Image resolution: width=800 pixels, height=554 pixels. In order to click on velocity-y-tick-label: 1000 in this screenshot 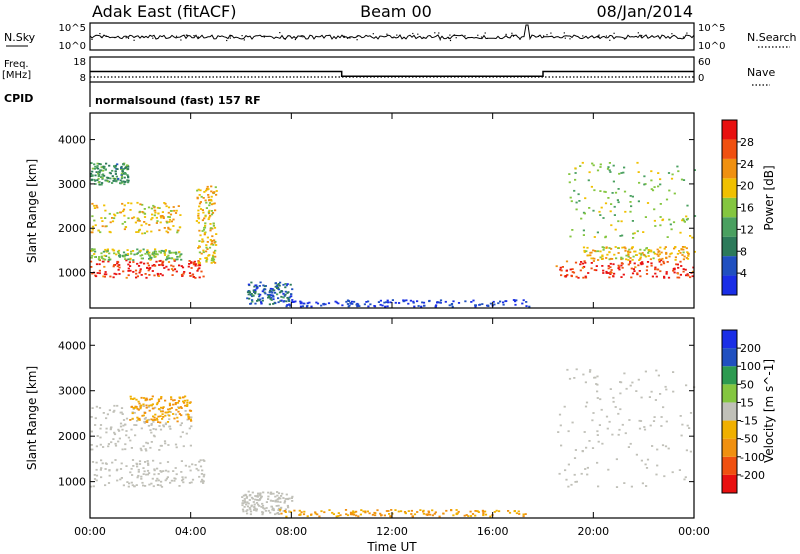, I will do `click(72, 482)`.